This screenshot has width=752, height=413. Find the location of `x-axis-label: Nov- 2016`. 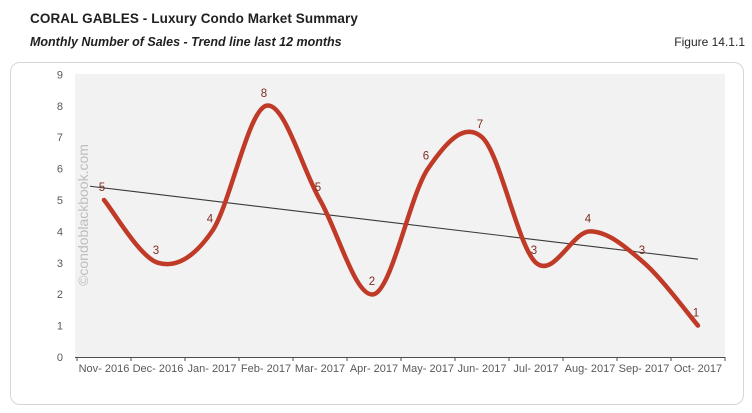

x-axis-label: Nov- 2016 is located at coordinates (104, 369).